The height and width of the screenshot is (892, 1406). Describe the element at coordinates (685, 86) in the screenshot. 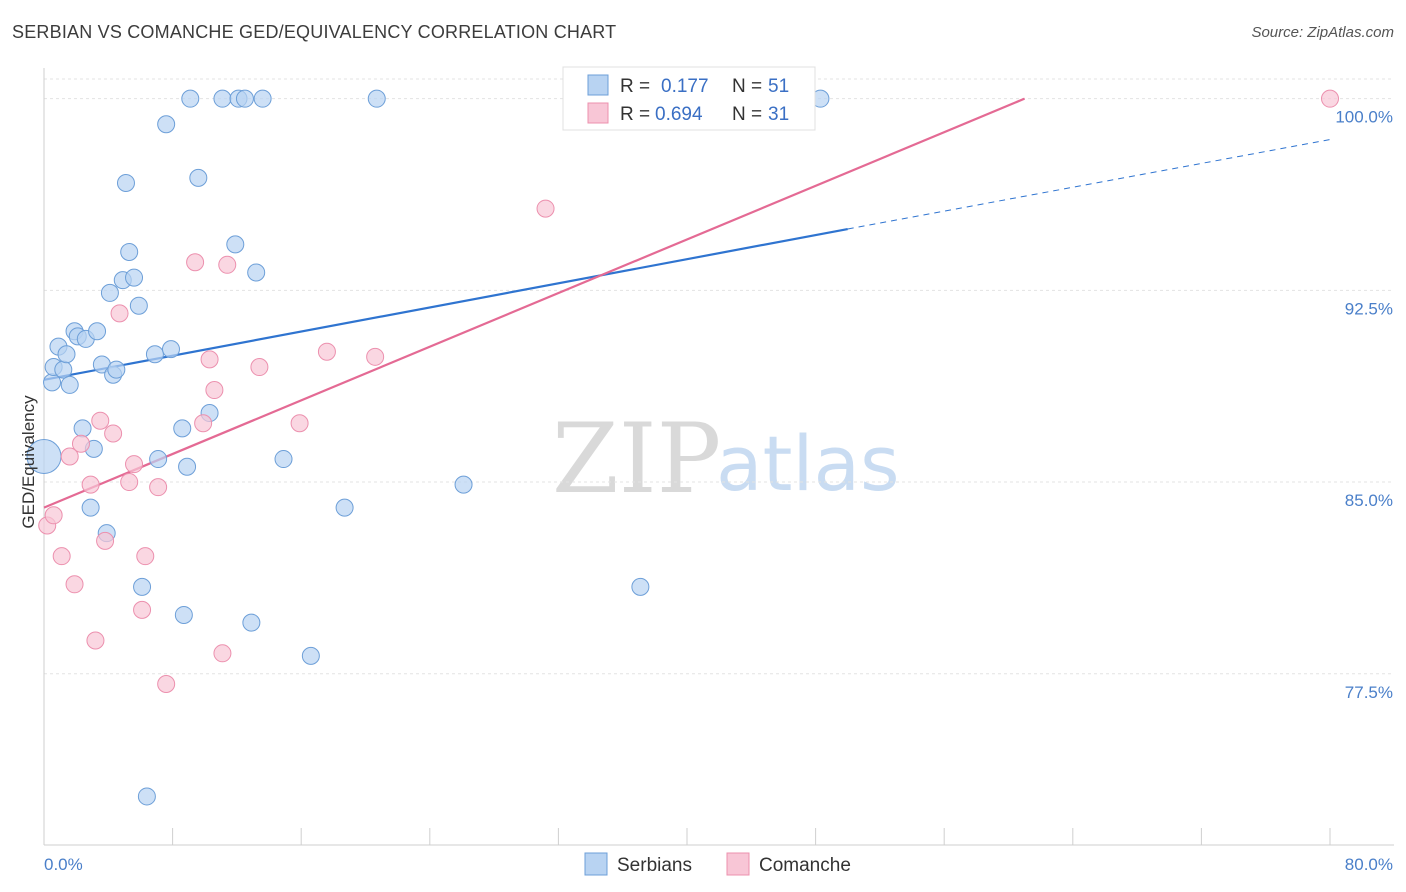

I see `legend-r-value-serbians: 0.177` at that location.